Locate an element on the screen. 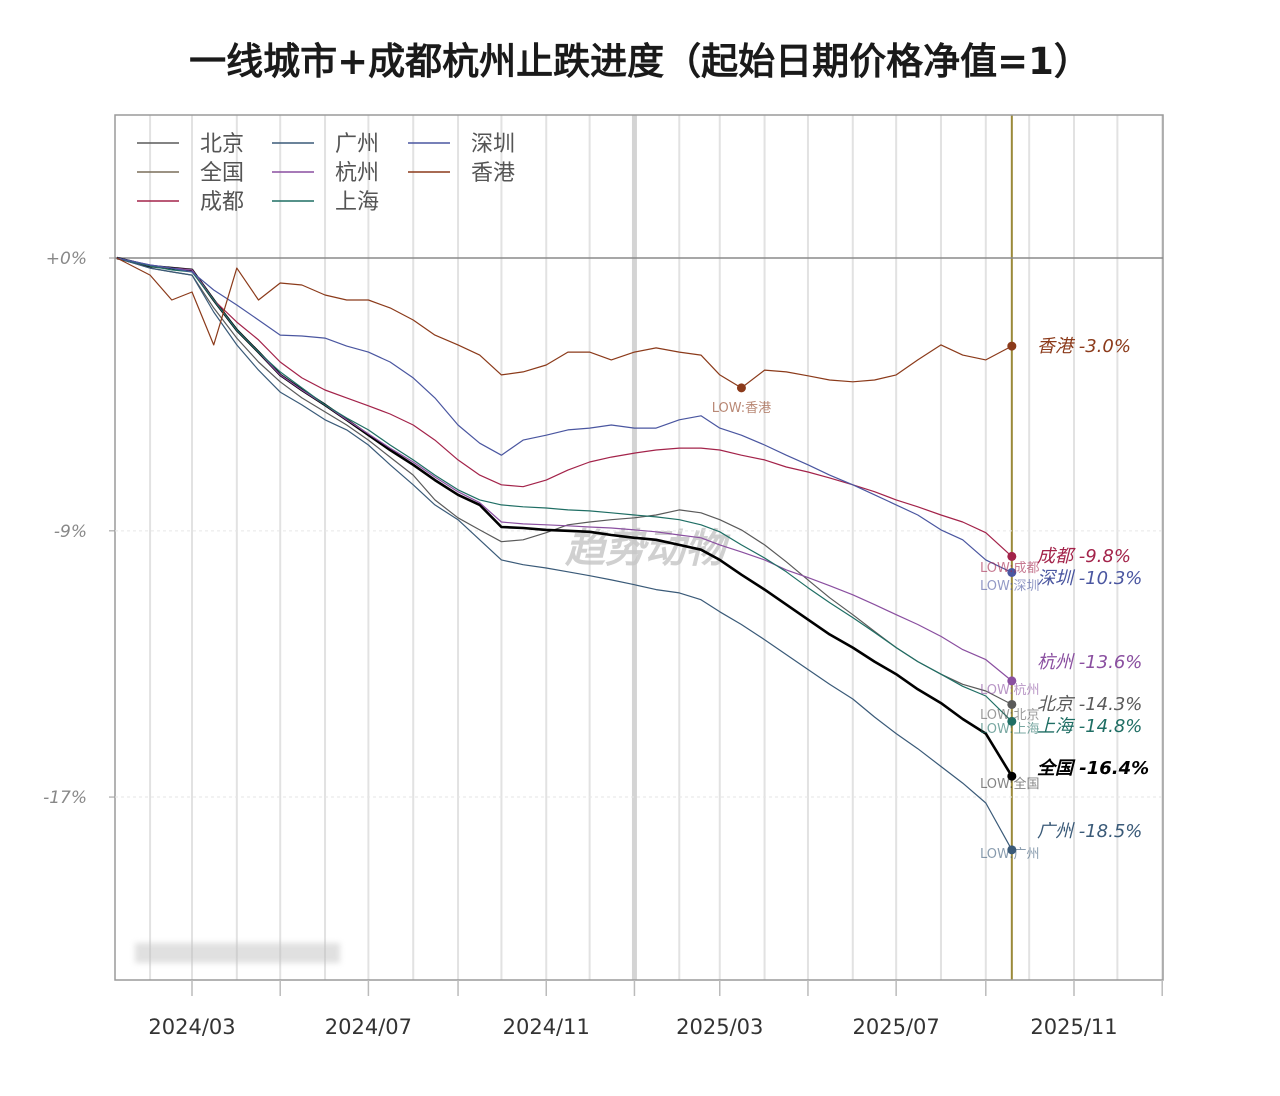  legend-label-0: 北京 is located at coordinates (222, 144).